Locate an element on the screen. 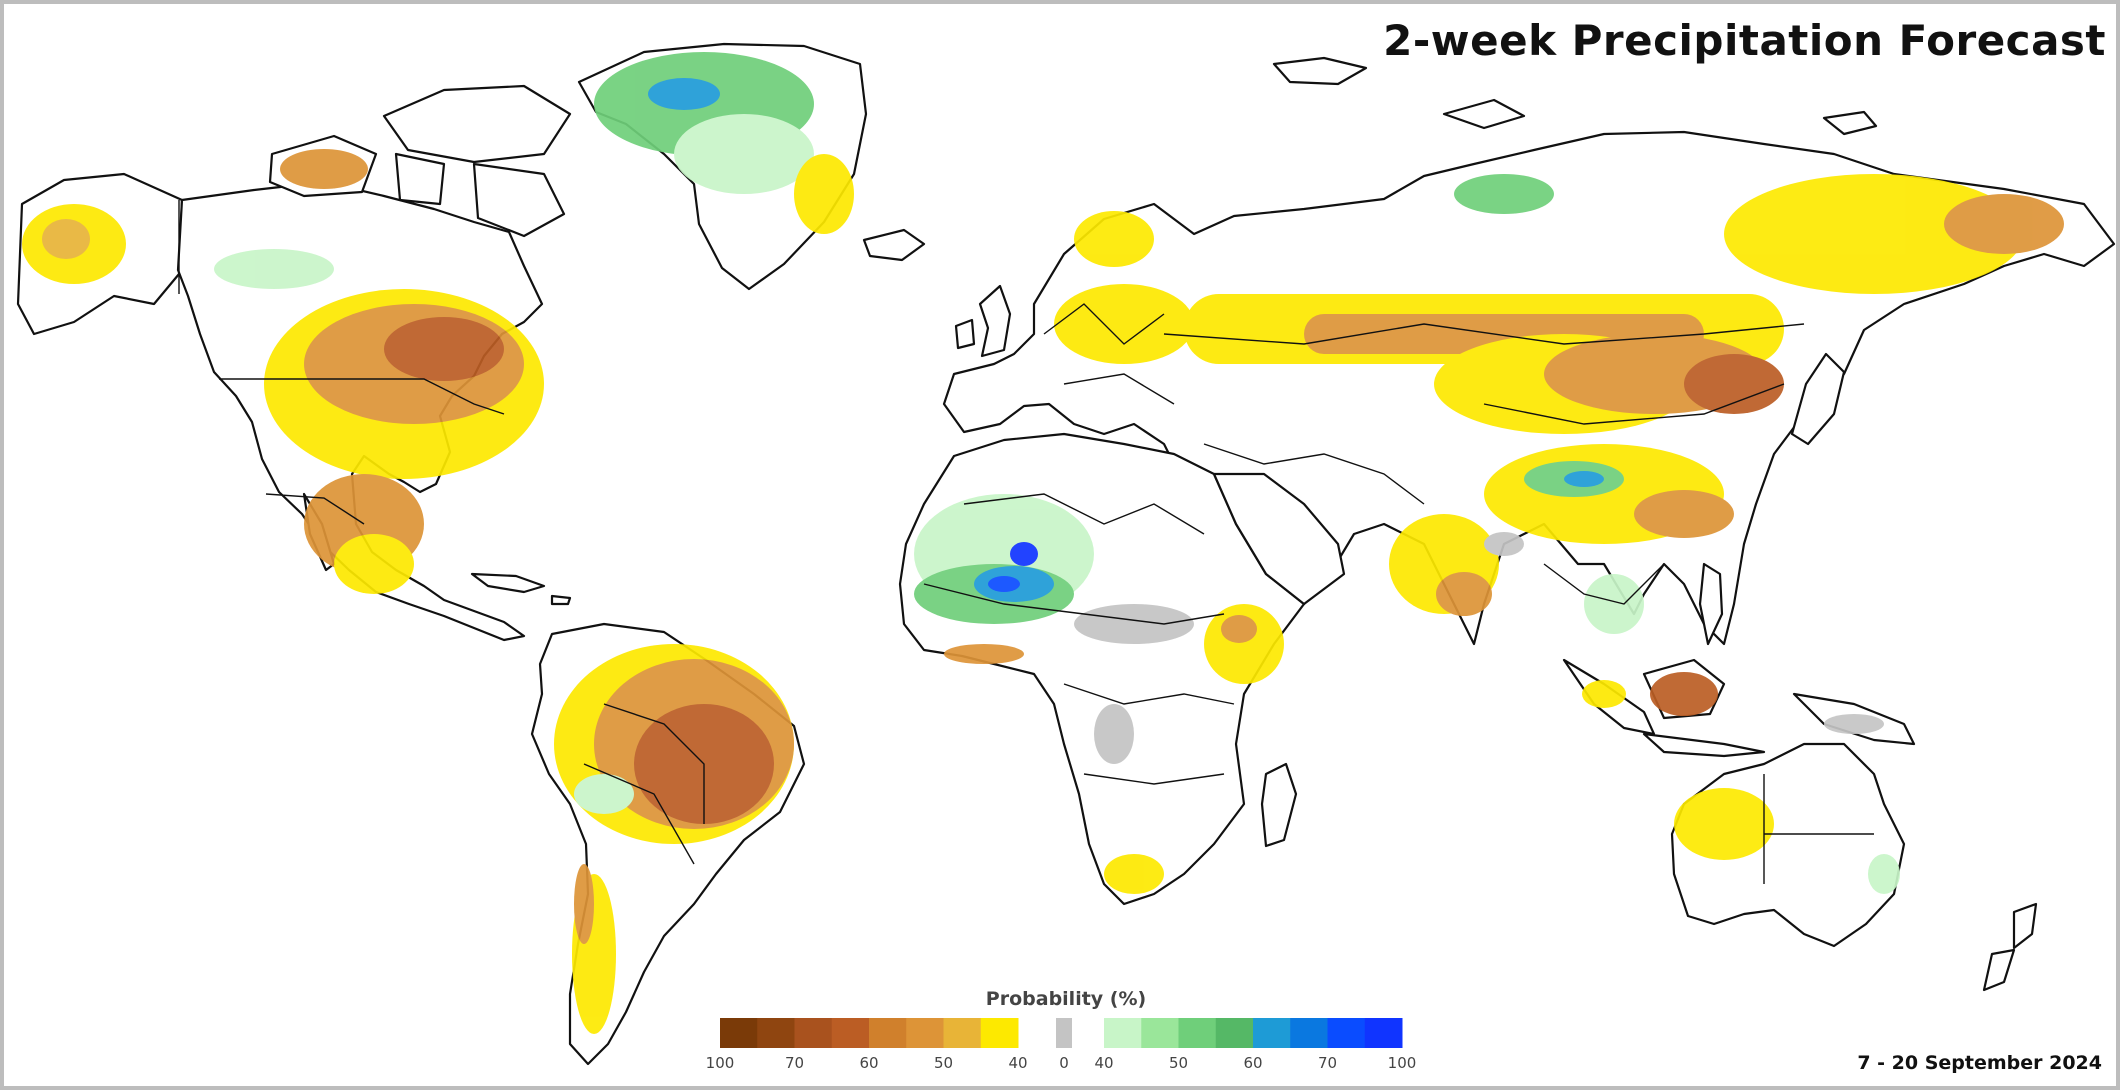 The width and height of the screenshot is (2120, 1090). border-middle-east is located at coordinates (1314, 474).